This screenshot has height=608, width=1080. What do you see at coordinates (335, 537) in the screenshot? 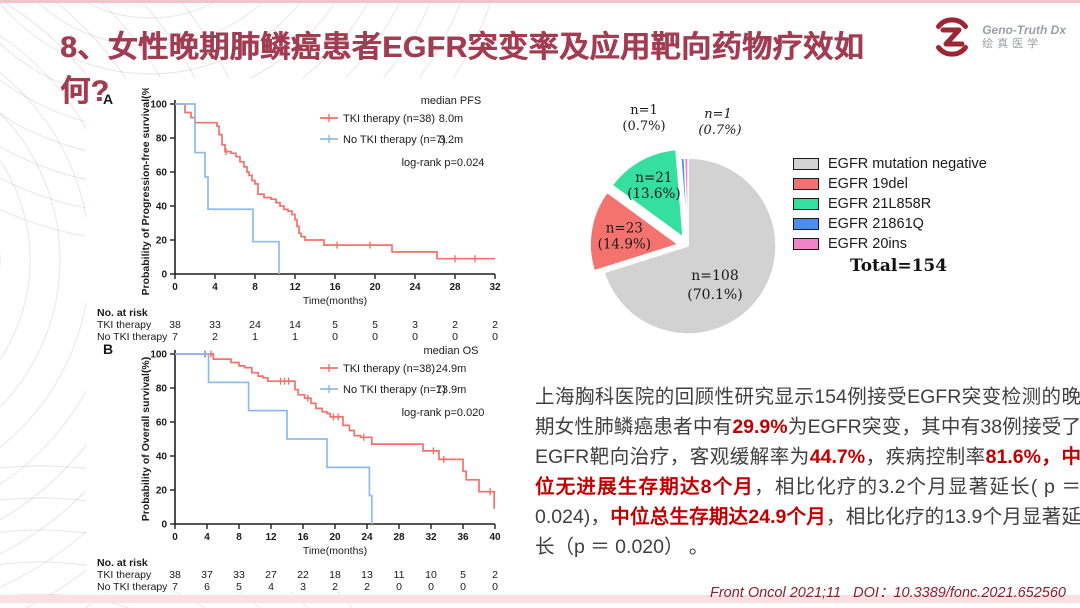
I see `x-tick-label: 20` at bounding box center [335, 537].